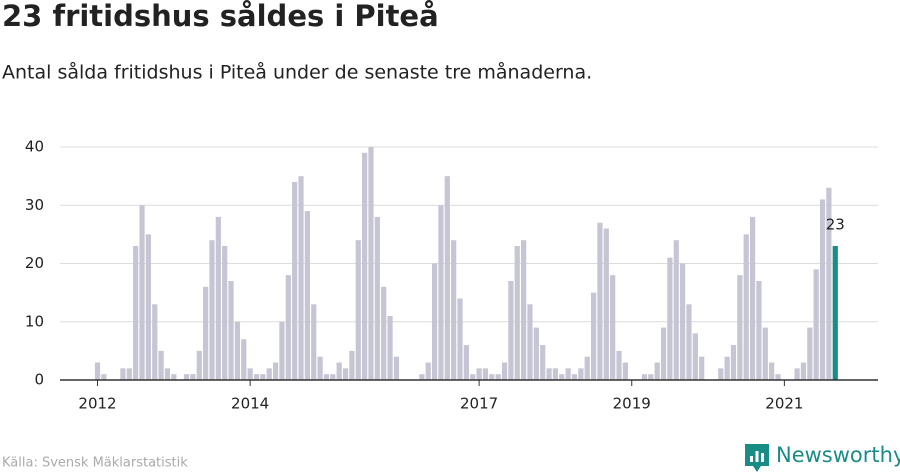  What do you see at coordinates (34, 263) in the screenshot?
I see `y-tick-label: 20` at bounding box center [34, 263].